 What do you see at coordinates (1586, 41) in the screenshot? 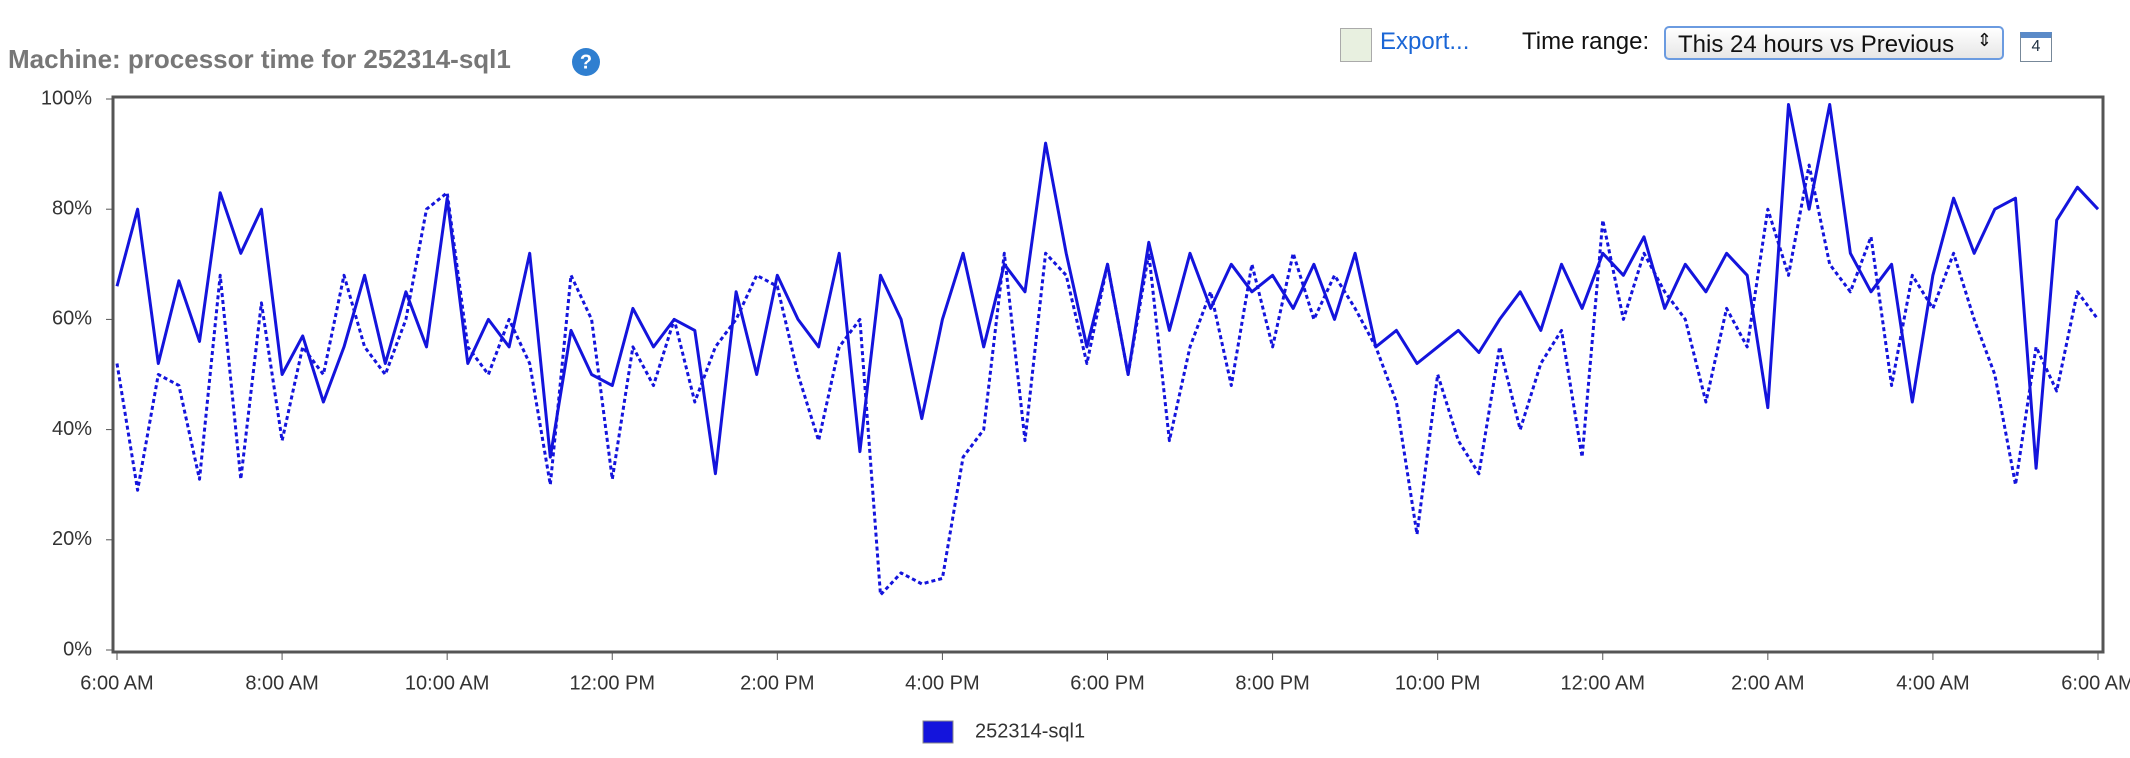
I see `time-range-label: Time range:` at bounding box center [1586, 41].